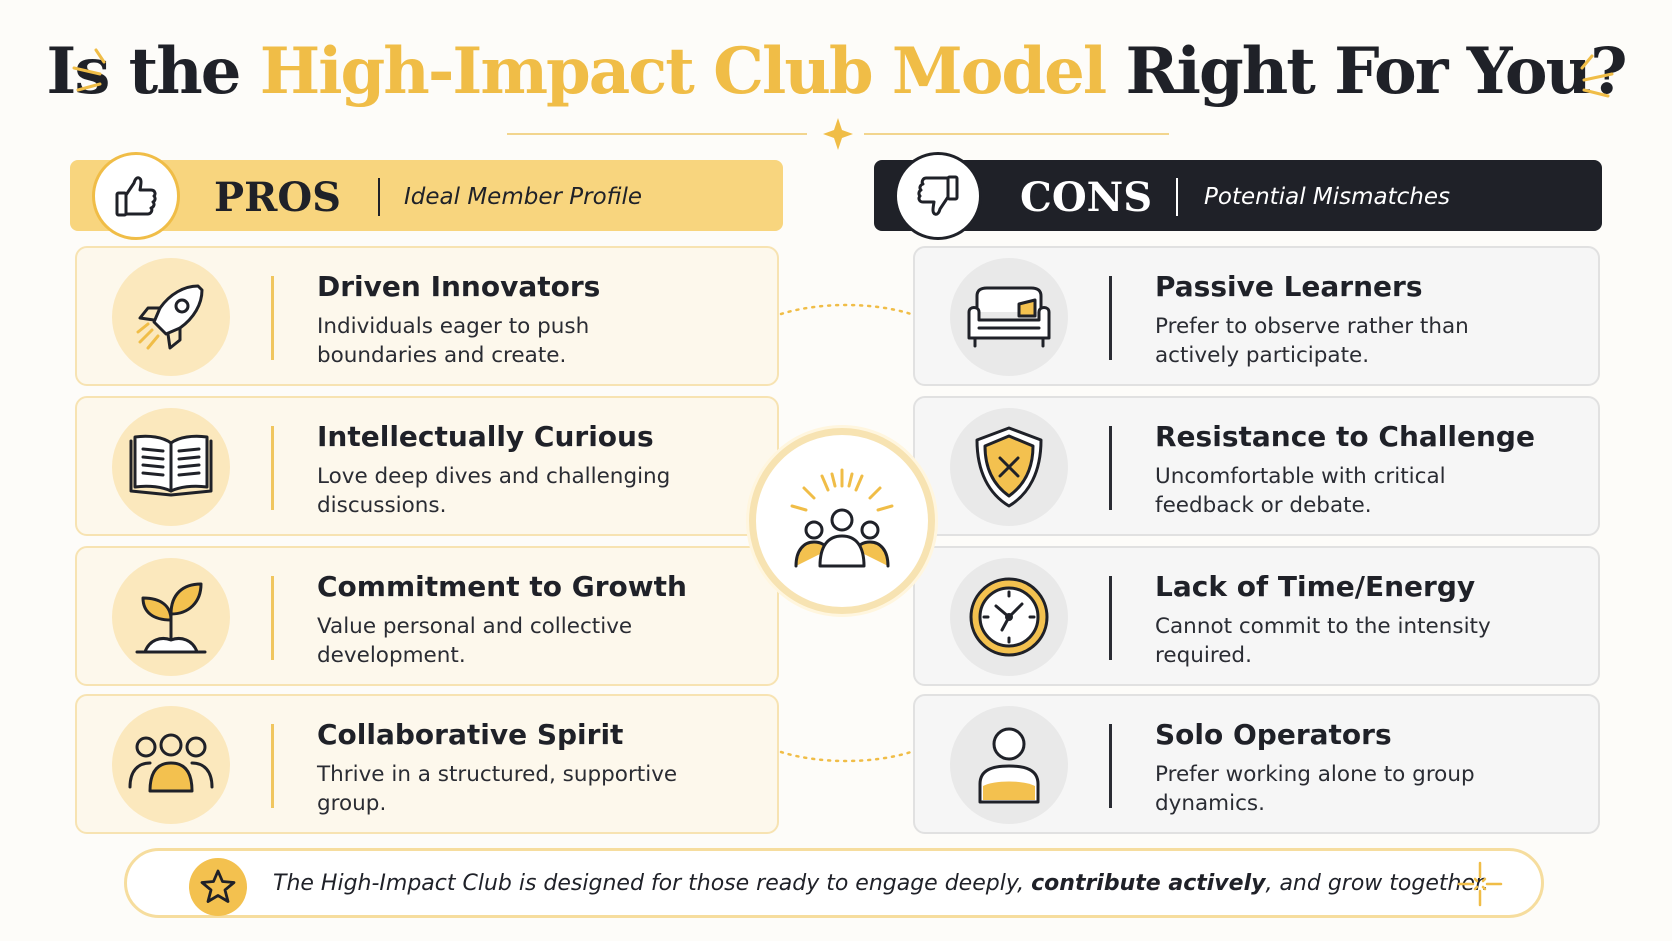 This screenshot has height=941, width=1672. What do you see at coordinates (1377, 883) in the screenshot?
I see `footer-text-after: , and grow together.` at bounding box center [1377, 883].